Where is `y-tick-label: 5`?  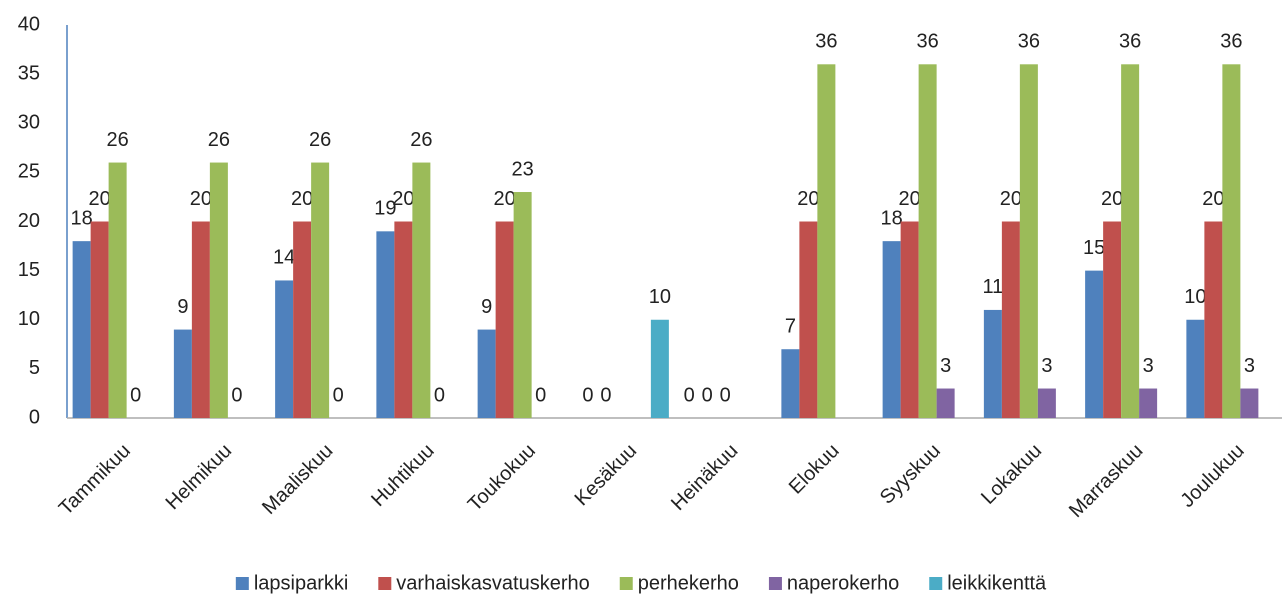 y-tick-label: 5 is located at coordinates (34, 368).